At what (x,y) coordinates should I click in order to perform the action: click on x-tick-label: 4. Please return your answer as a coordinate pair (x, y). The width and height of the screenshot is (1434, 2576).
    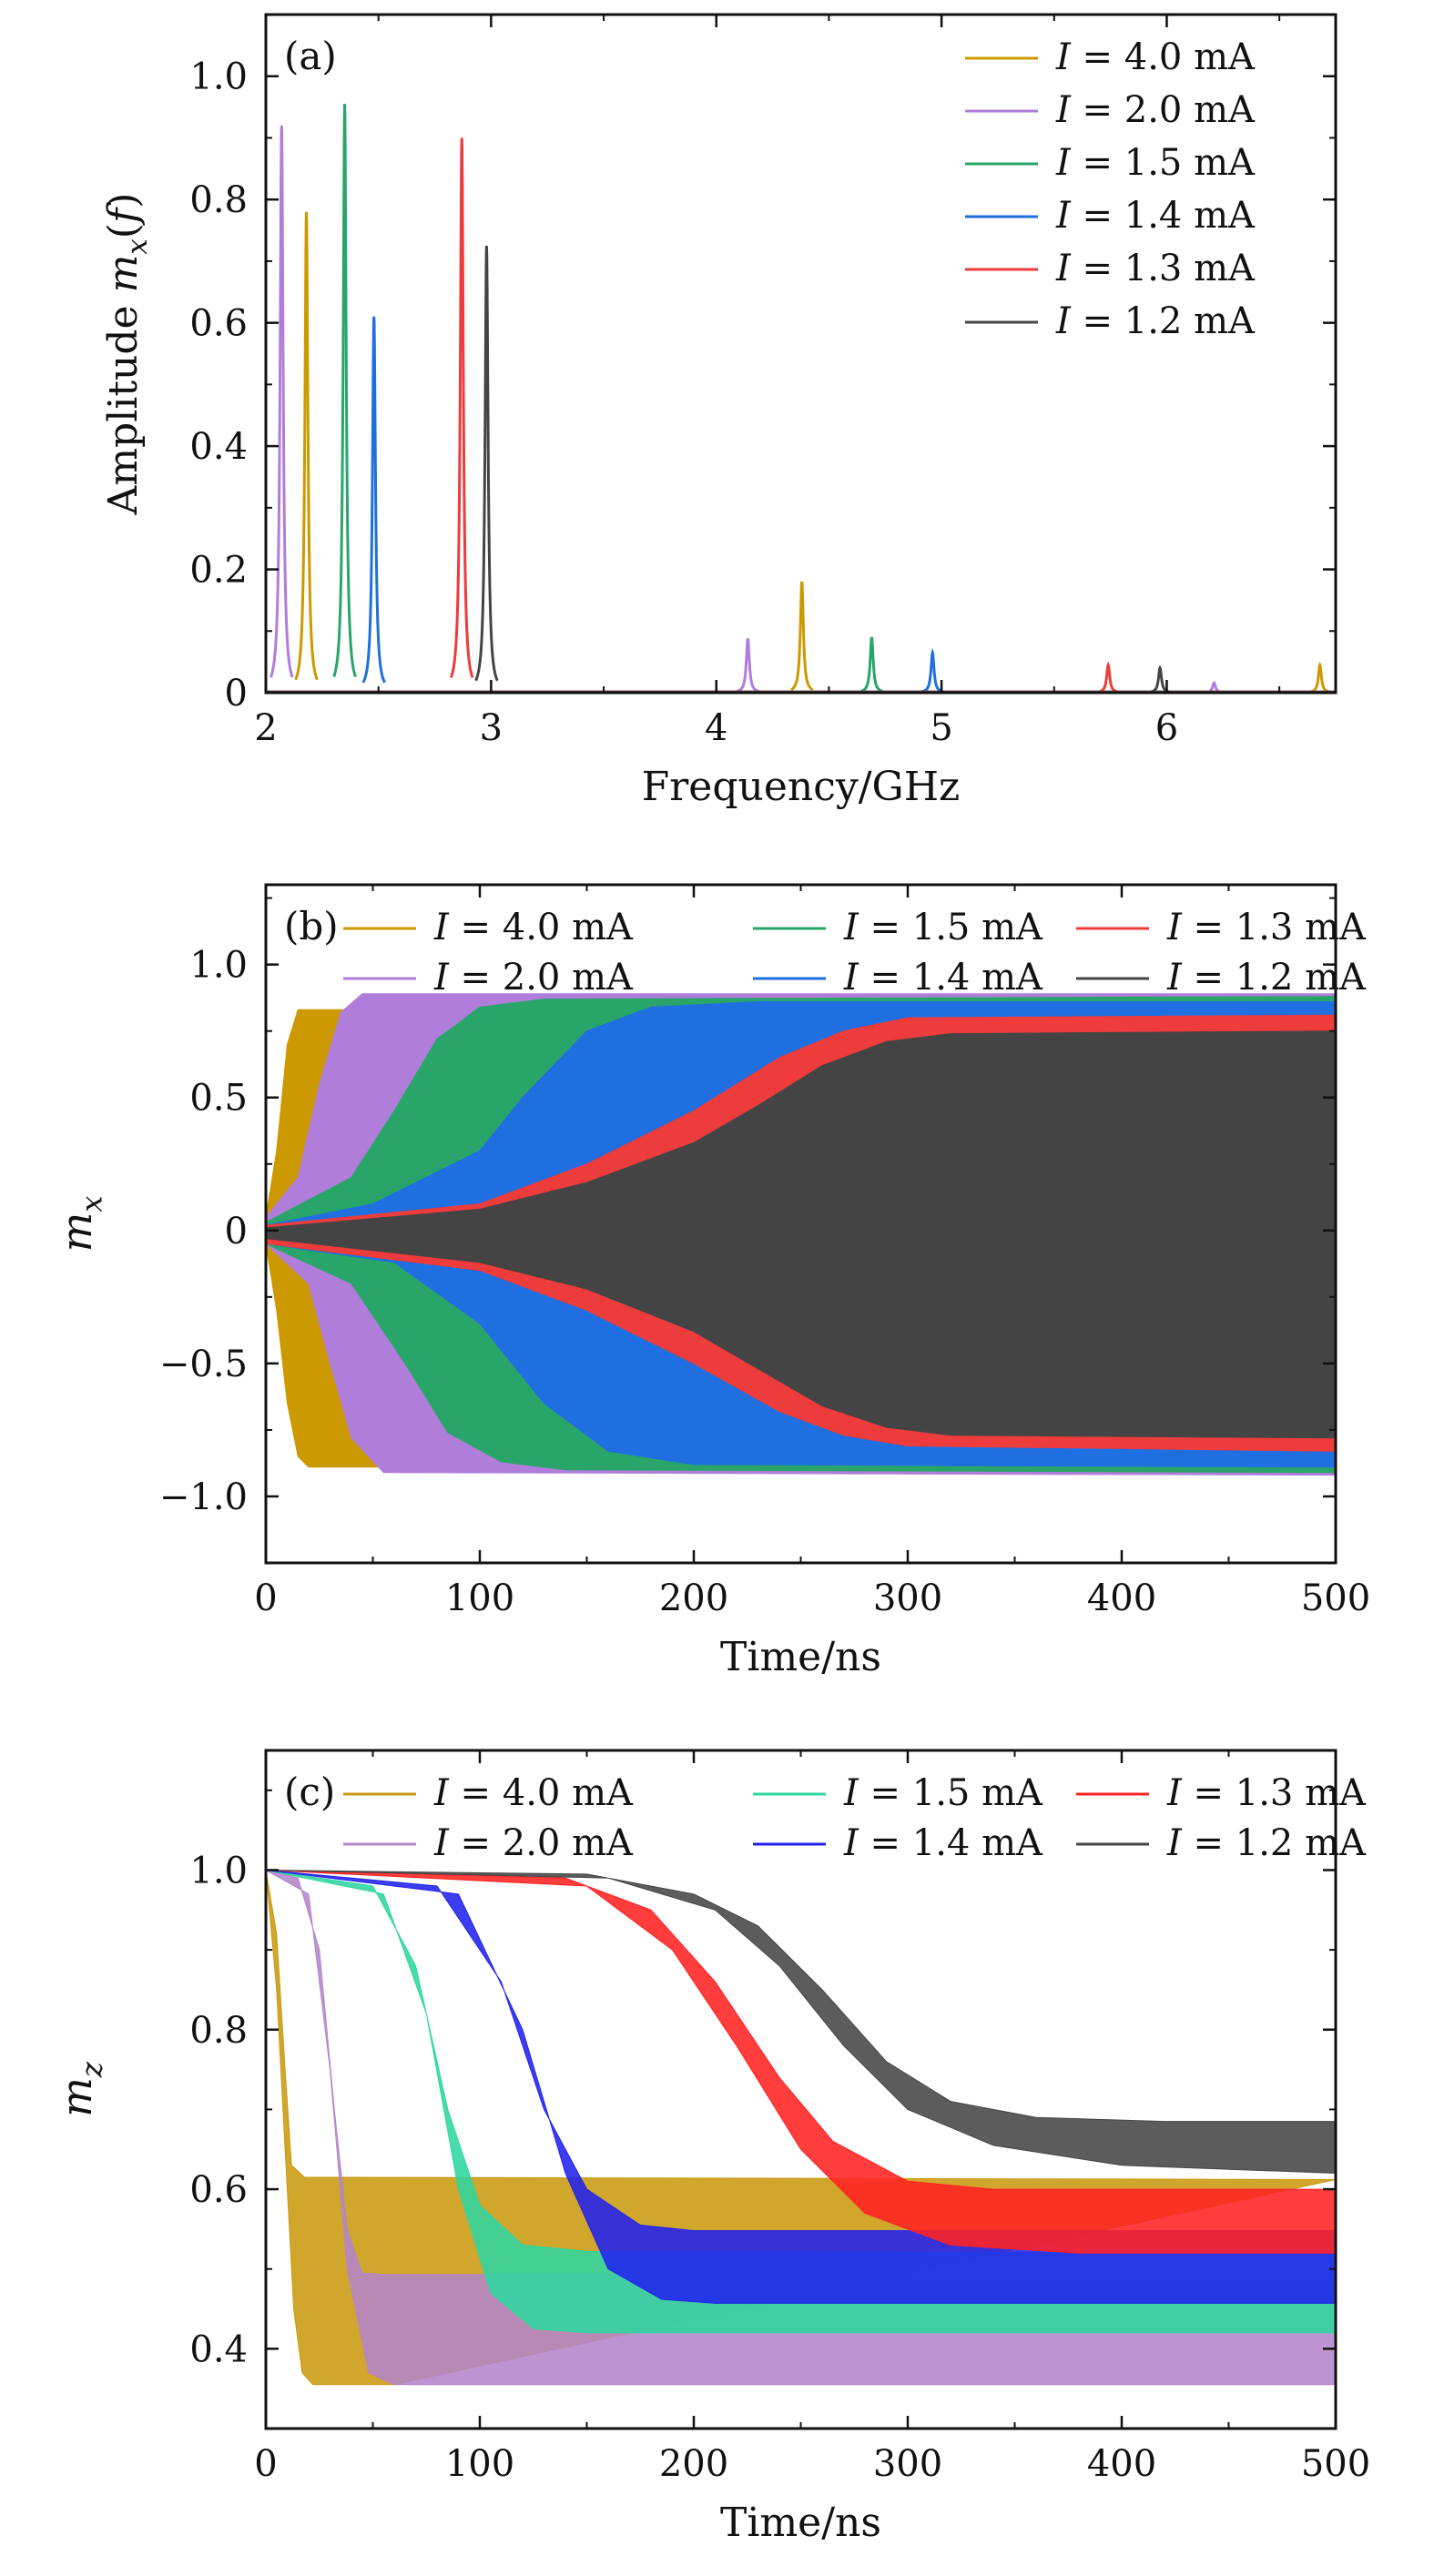
    Looking at the image, I should click on (716, 728).